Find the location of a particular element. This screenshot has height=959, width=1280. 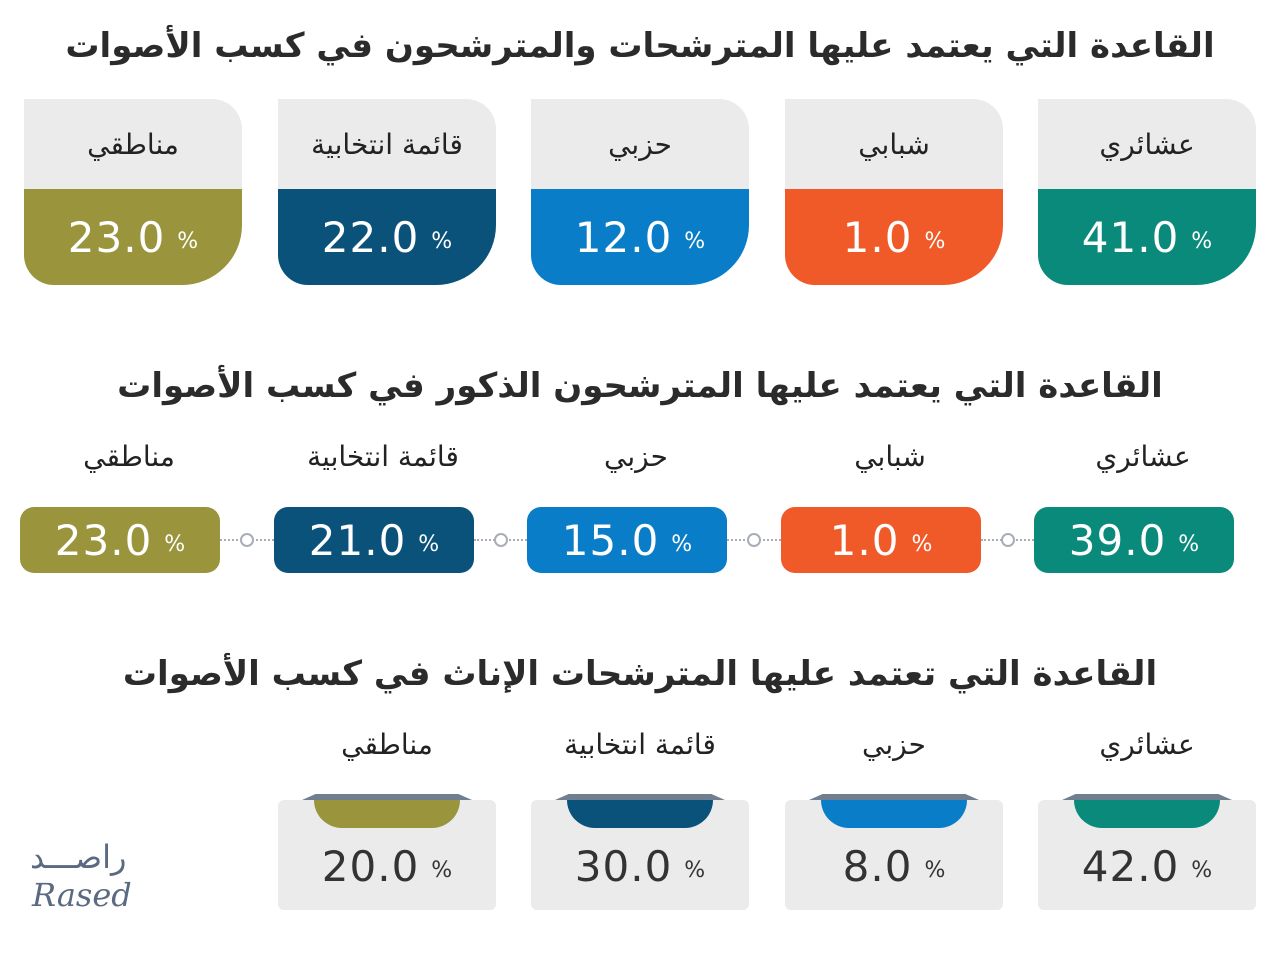

value-bar: 22.0% is located at coordinates (387, 237).